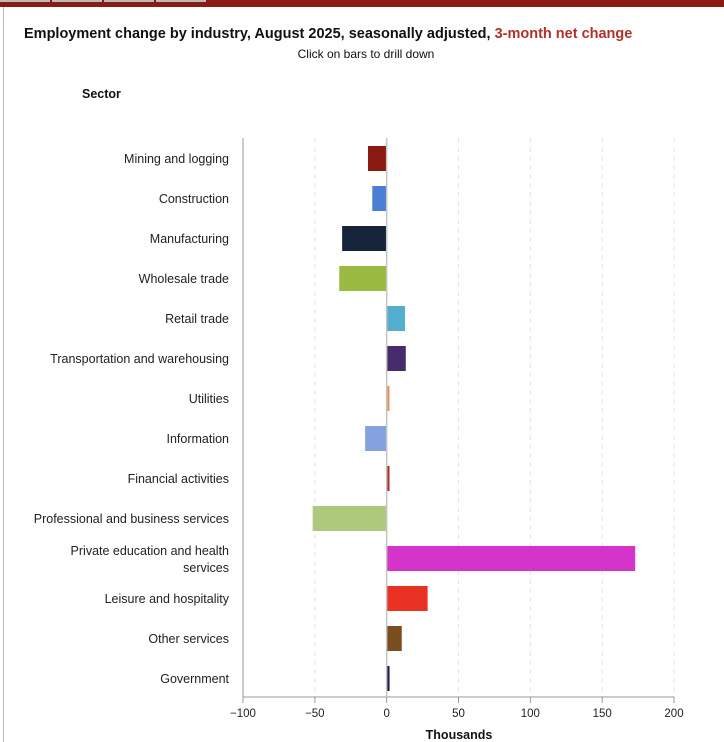  I want to click on bar-government, so click(388, 678).